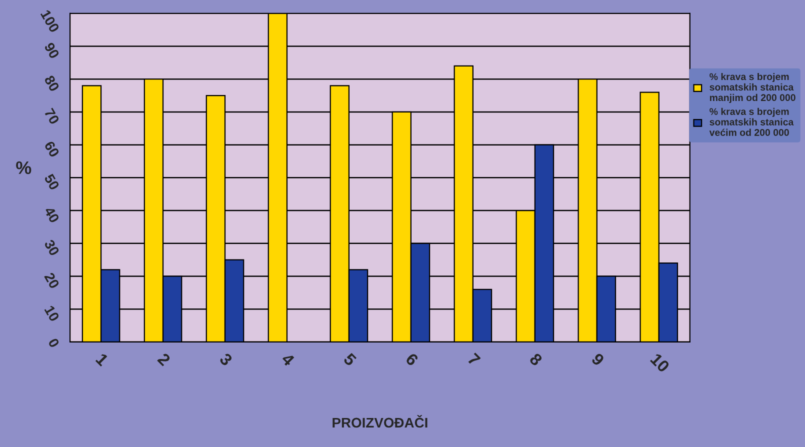  What do you see at coordinates (52, 149) in the screenshot?
I see `y-tick-label: 60` at bounding box center [52, 149].